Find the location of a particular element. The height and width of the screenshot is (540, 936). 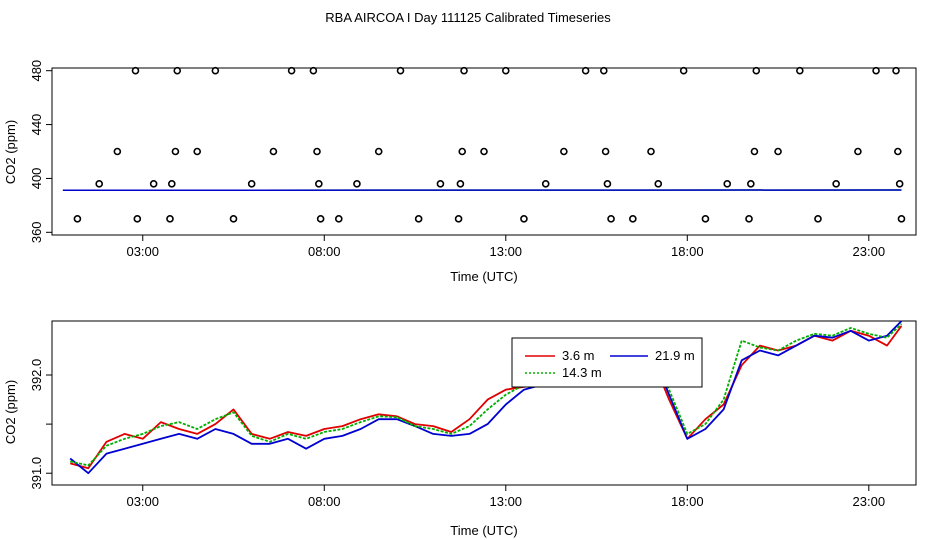

bottom-y-tick-label: 392.0 is located at coordinates (36, 375).